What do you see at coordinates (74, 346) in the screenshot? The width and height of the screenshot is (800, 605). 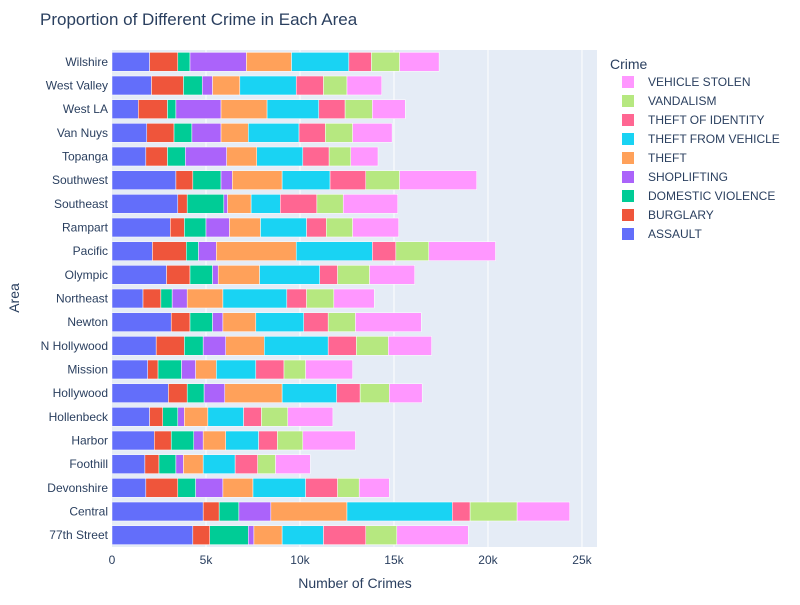 I see `y-tick-label: N Hollywood` at bounding box center [74, 346].